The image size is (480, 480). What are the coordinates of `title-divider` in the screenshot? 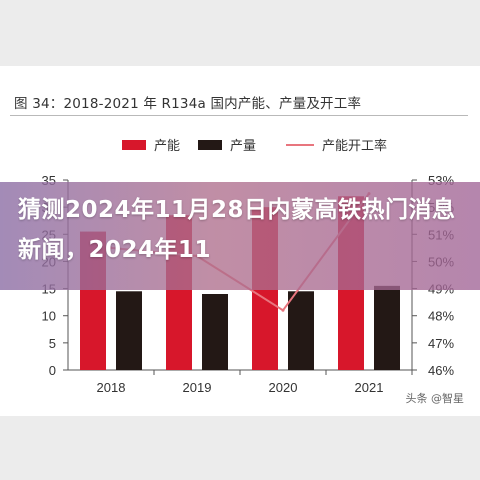 It's located at (239, 115).